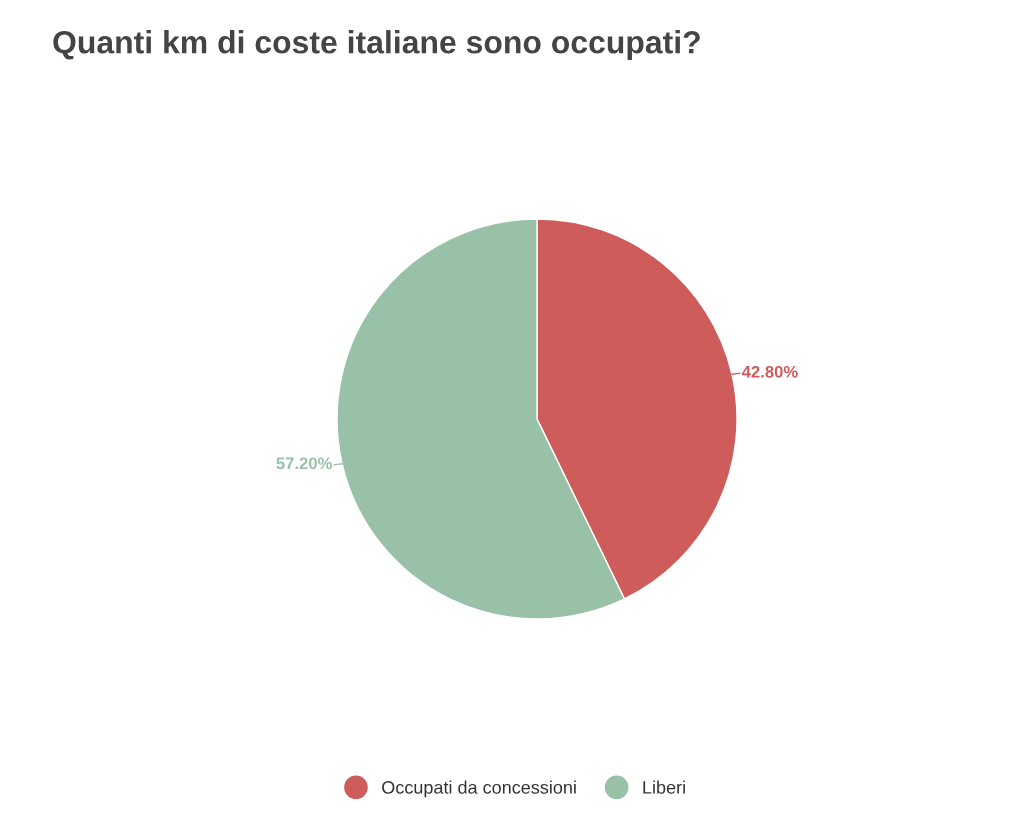  What do you see at coordinates (479, 789) in the screenshot?
I see `legend-label: Occupati da concessioni` at bounding box center [479, 789].